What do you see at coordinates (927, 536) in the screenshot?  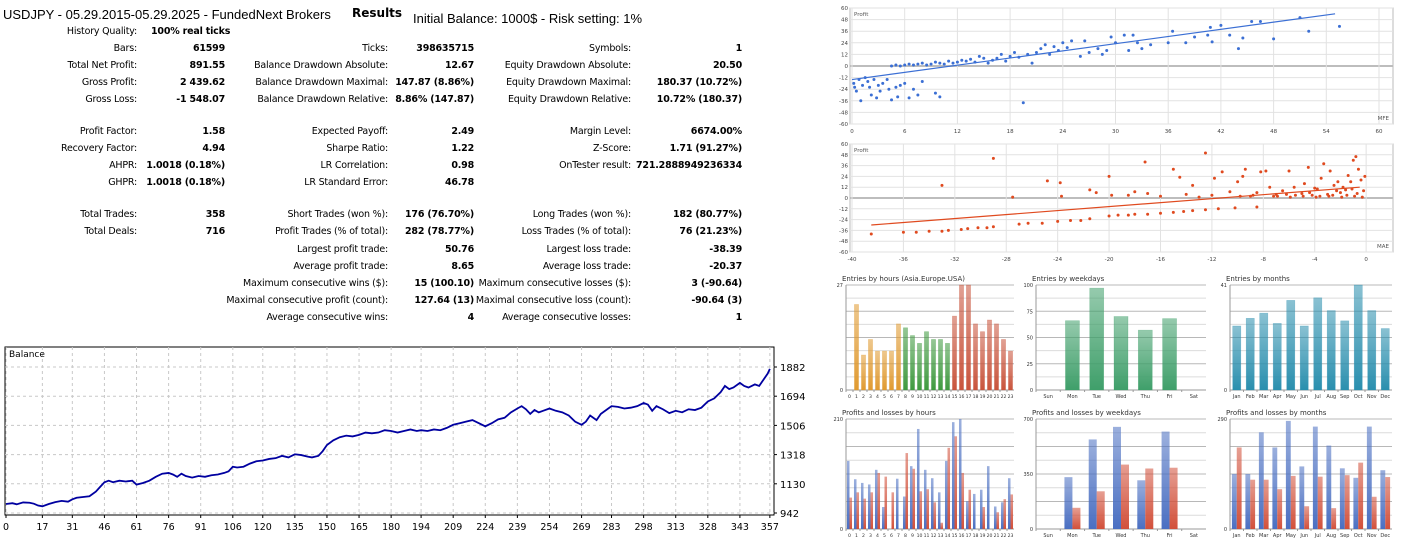 I see `x-tick-label: 11` at bounding box center [927, 536].